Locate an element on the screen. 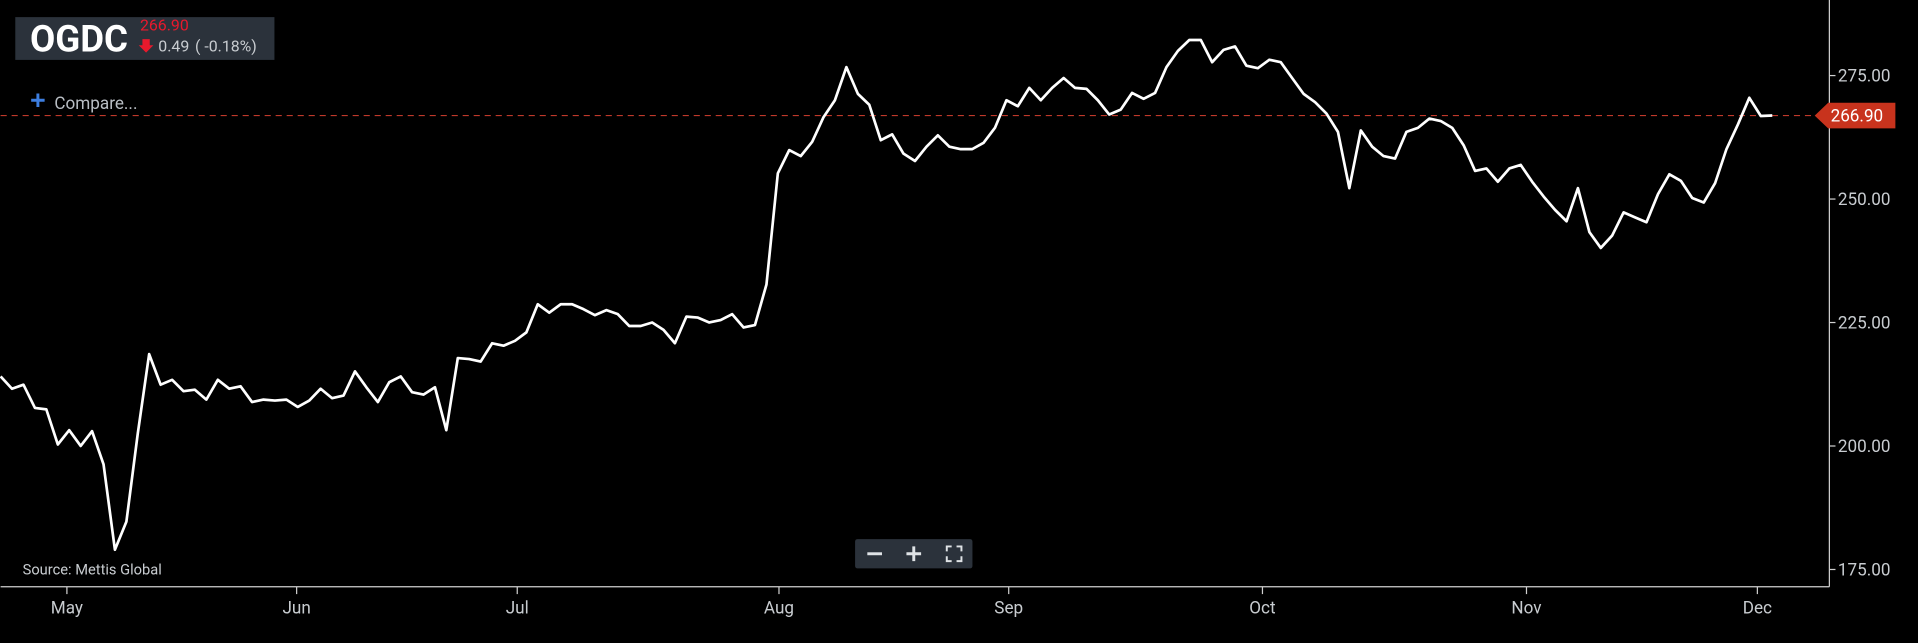 This screenshot has height=643, width=1918. x-tick-label: Dec is located at coordinates (1757, 609).